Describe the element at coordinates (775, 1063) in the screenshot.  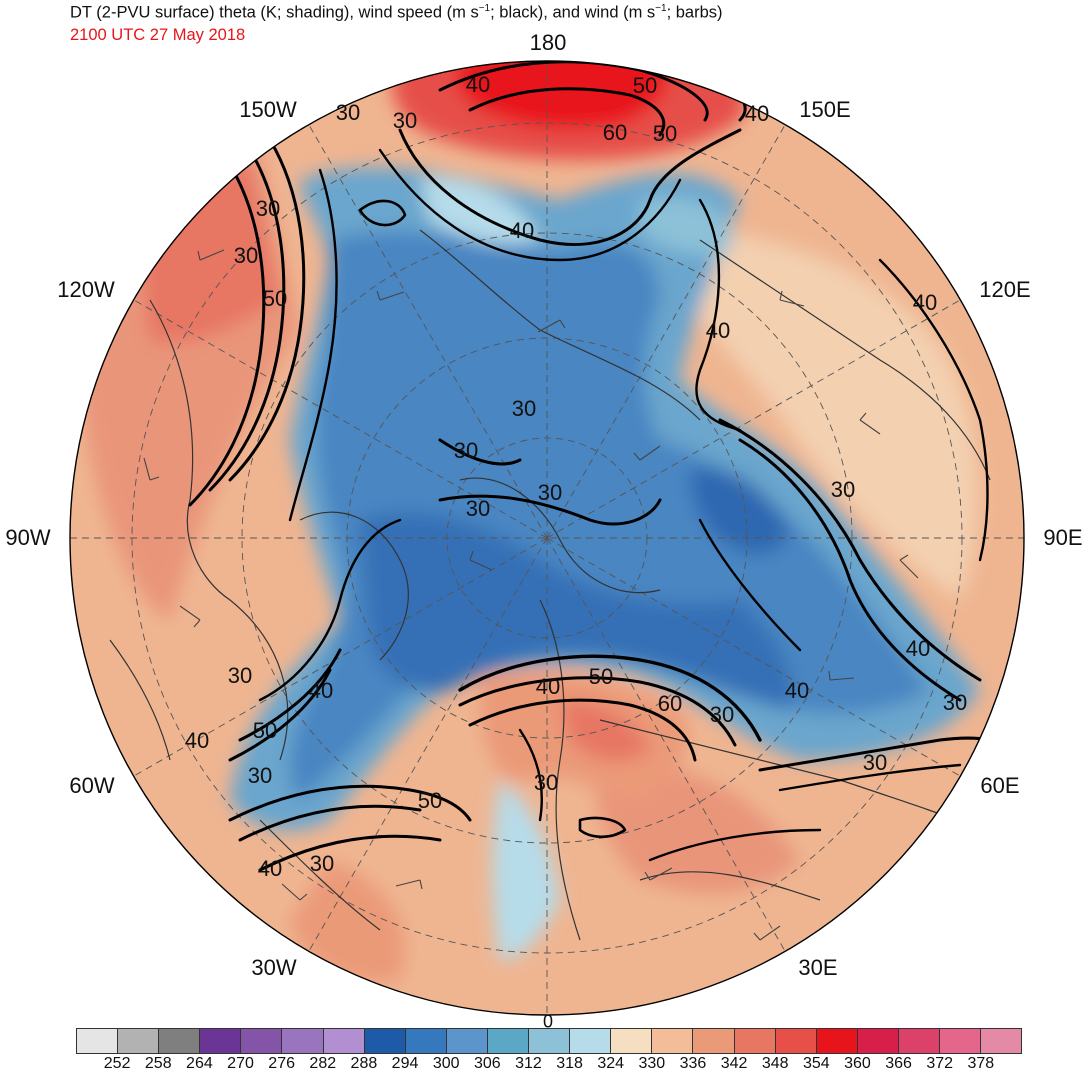
I see `colorbar-tick-label: 348` at that location.